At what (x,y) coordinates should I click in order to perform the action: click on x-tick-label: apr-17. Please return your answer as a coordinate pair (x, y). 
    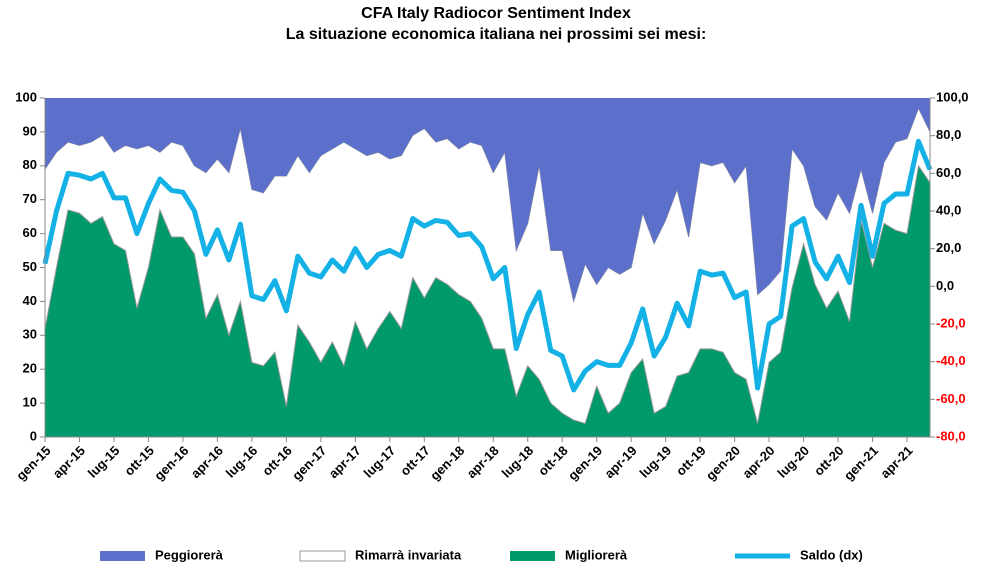
    Looking at the image, I should click on (345, 462).